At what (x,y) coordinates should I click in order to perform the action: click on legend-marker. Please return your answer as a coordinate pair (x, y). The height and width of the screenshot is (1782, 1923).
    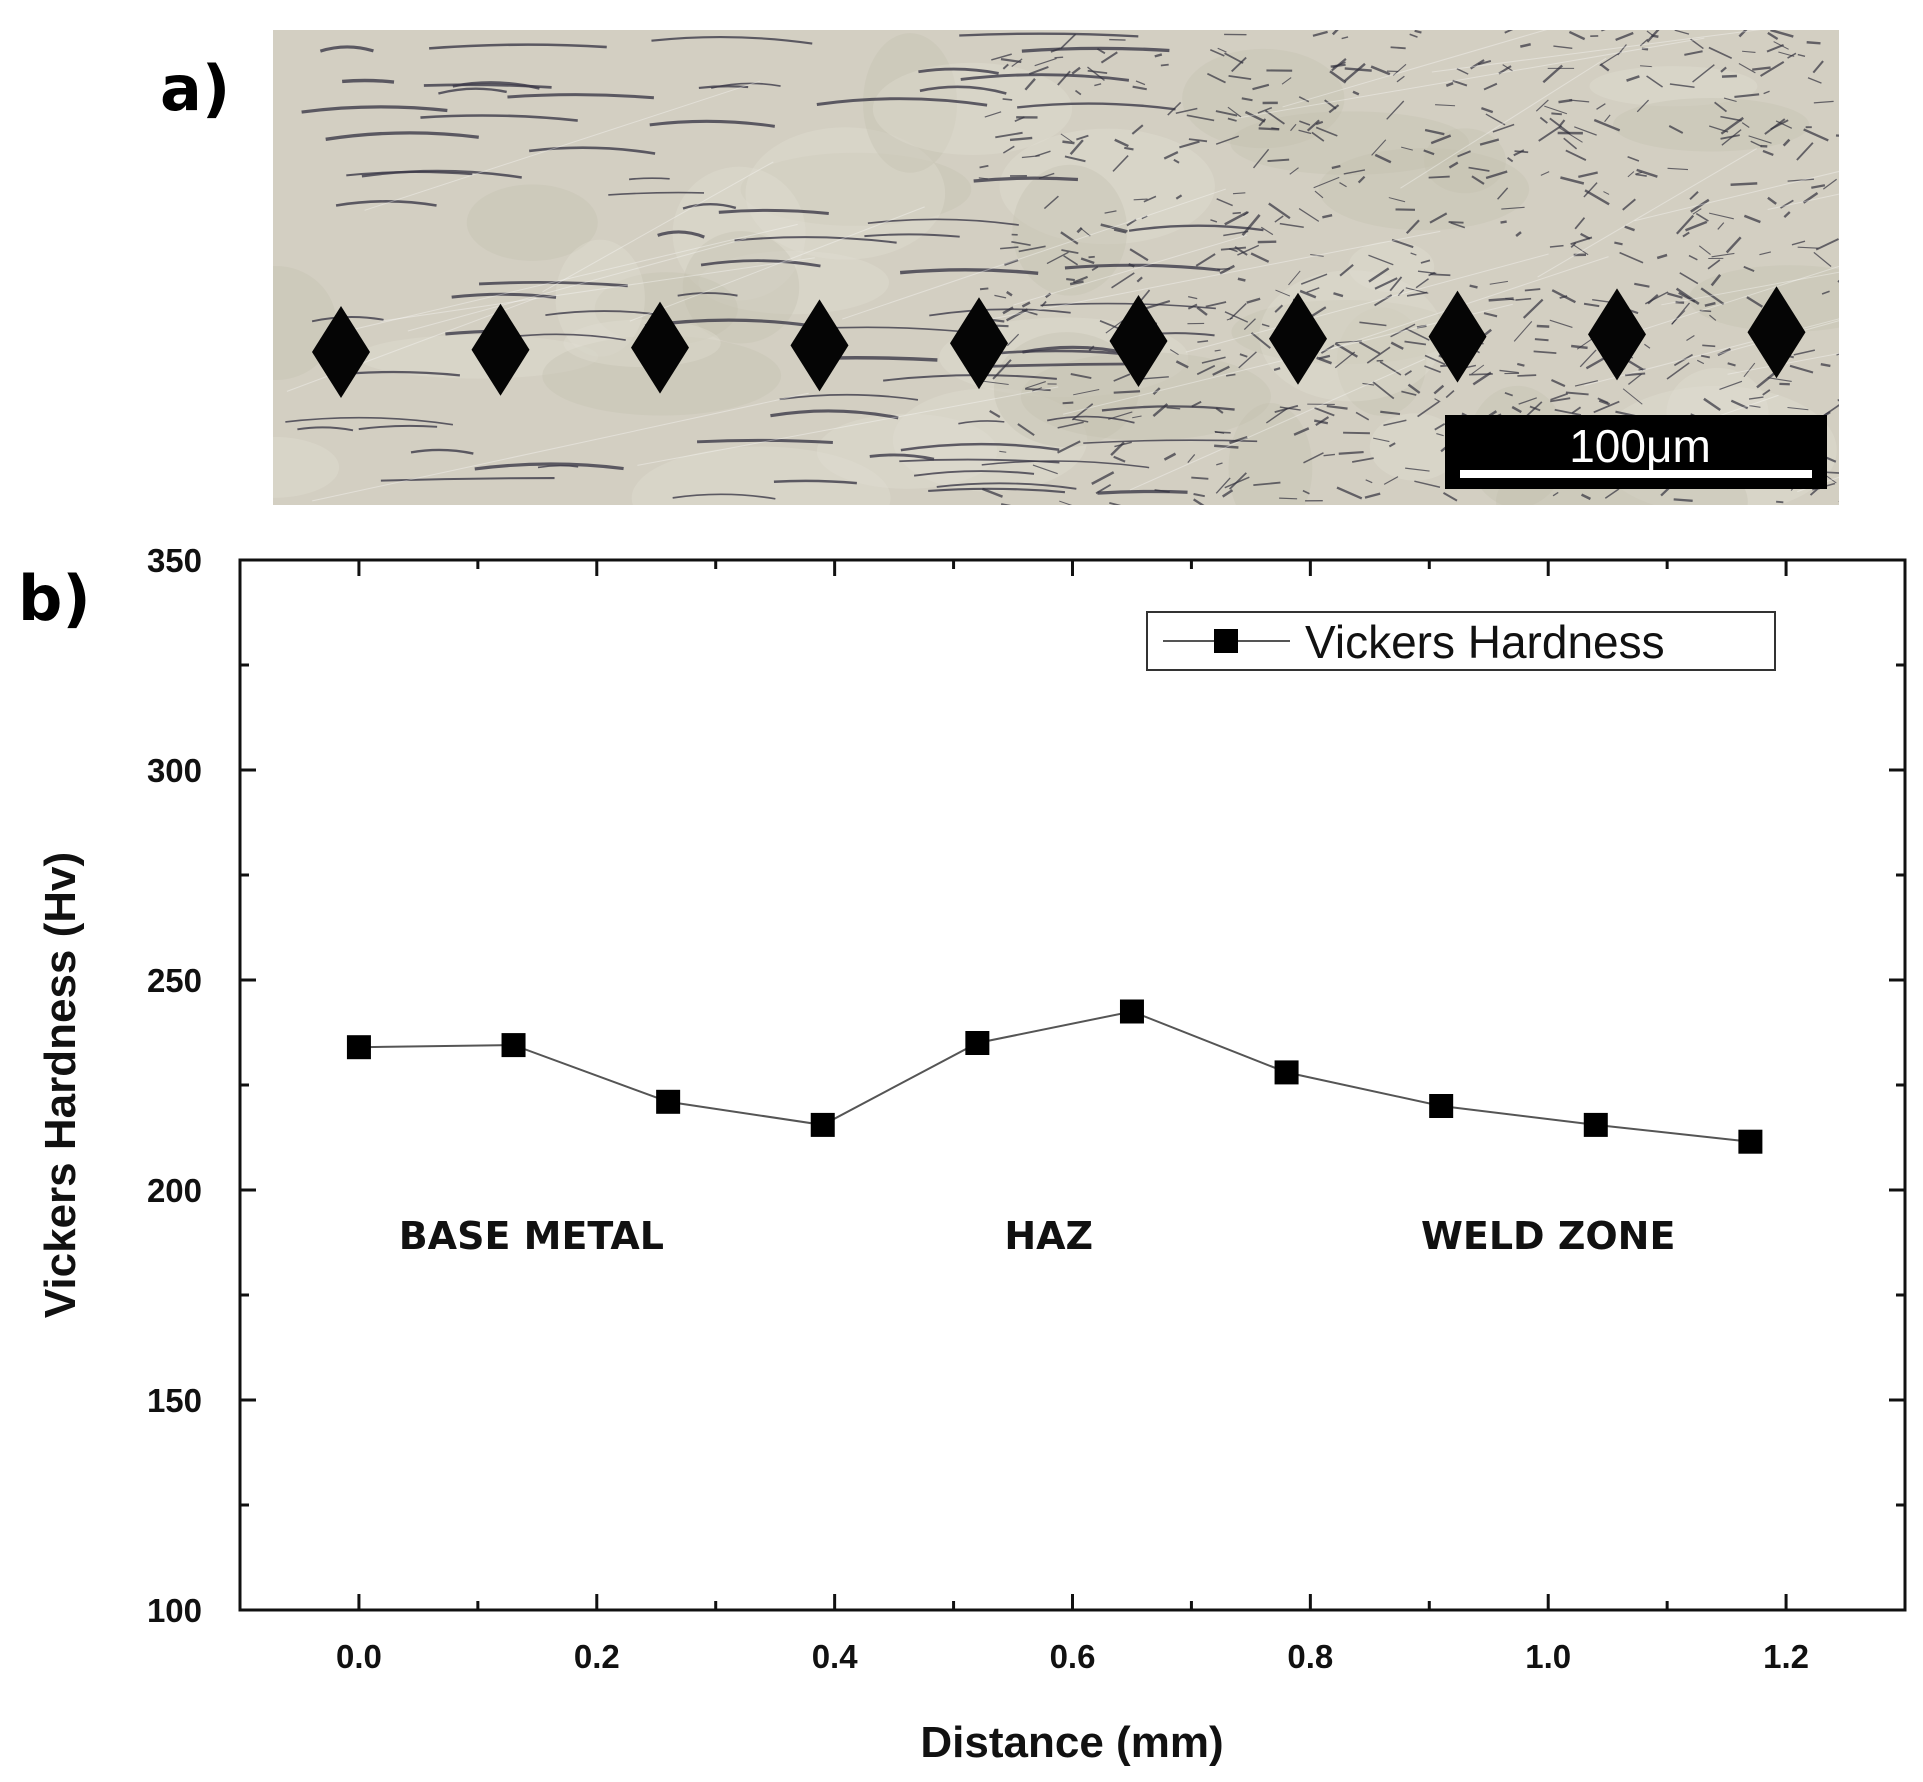
    Looking at the image, I should click on (1226, 641).